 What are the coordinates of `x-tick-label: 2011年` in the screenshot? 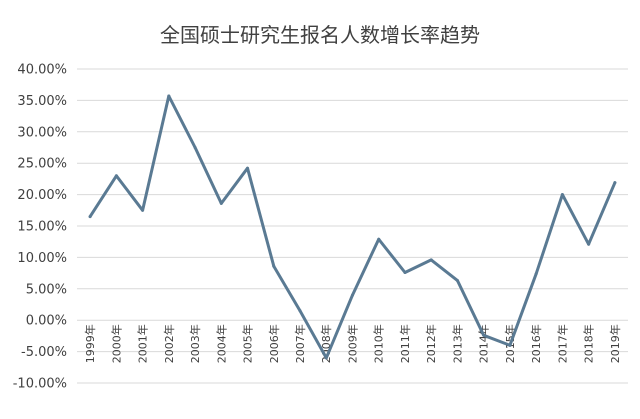 It's located at (405, 343).